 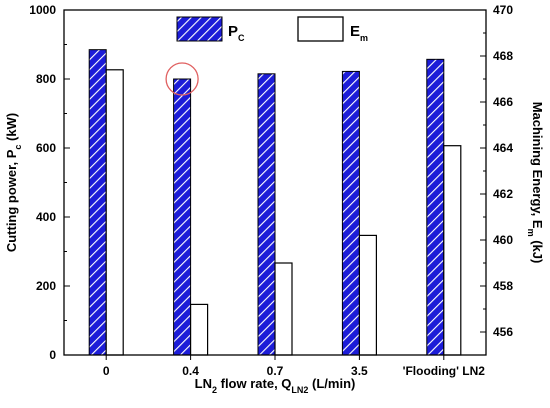 I want to click on y-right-tick-label: 458, so click(x=503, y=286).